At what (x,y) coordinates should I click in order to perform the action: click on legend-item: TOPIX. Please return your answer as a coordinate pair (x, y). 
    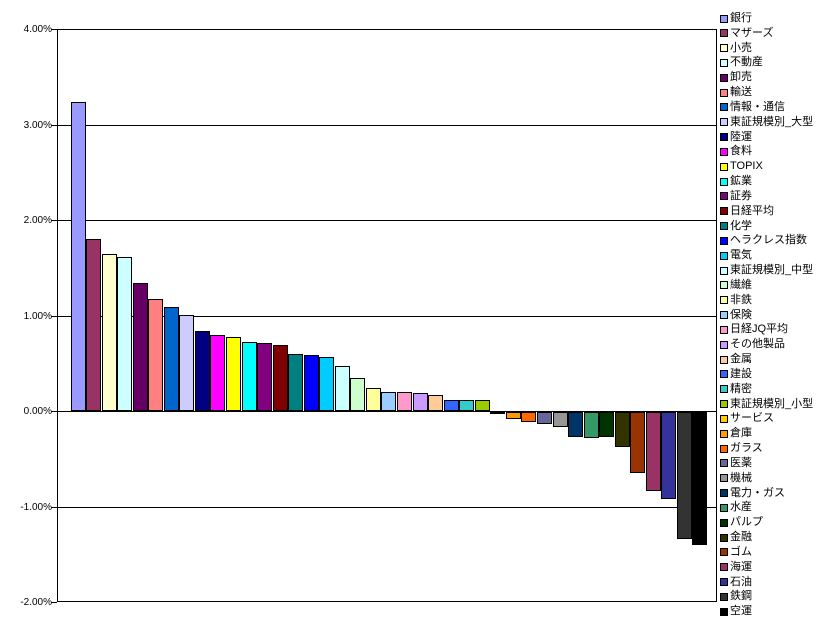
    Looking at the image, I should click on (741, 166).